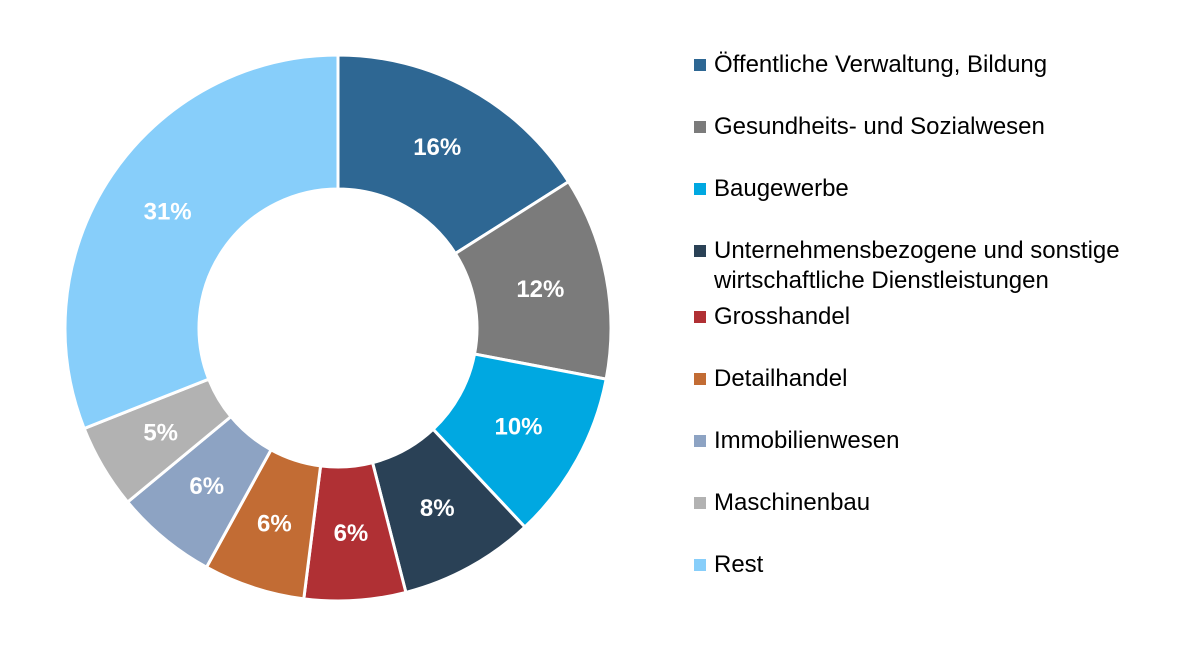  Describe the element at coordinates (540, 289) in the screenshot. I see `slice-data-label-1: 12%` at that location.